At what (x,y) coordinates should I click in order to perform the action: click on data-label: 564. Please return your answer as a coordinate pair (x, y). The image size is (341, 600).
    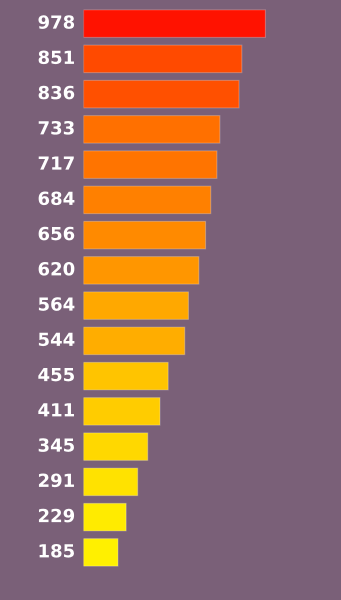
    Looking at the image, I should click on (56, 304).